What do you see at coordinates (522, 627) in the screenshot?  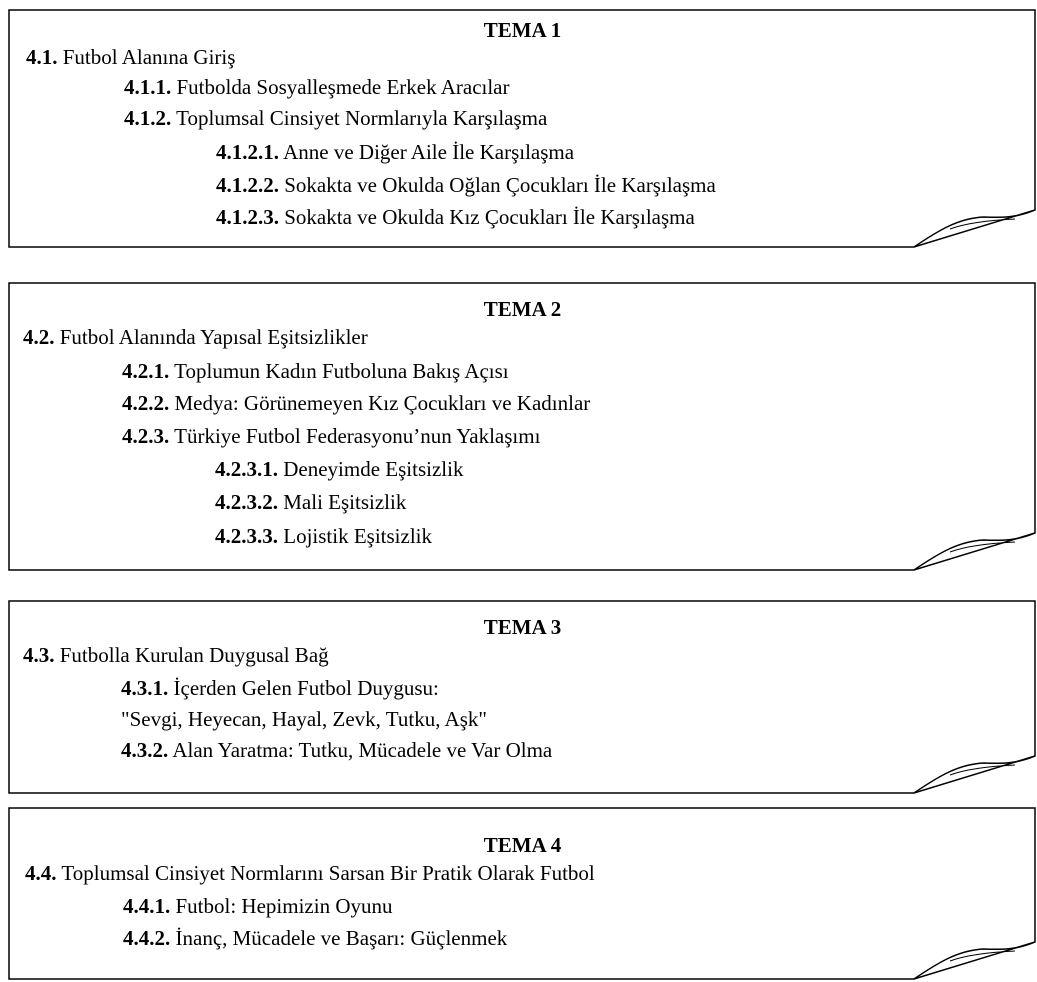 I see `theme-title: TEMA 3` at bounding box center [522, 627].